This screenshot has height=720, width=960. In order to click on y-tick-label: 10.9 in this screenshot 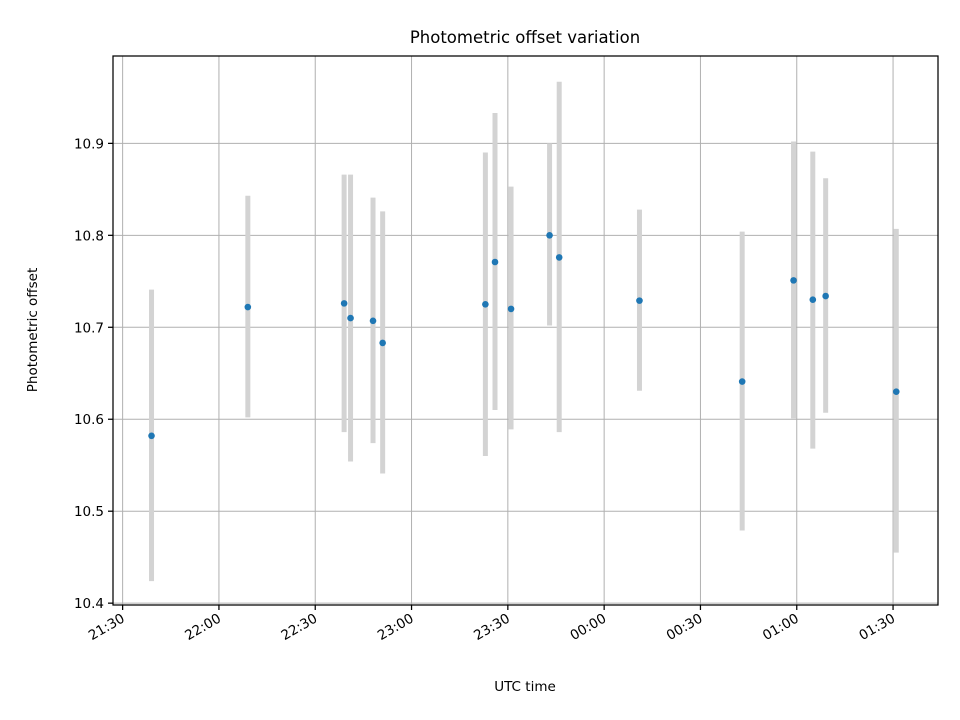, I will do `click(89, 144)`.